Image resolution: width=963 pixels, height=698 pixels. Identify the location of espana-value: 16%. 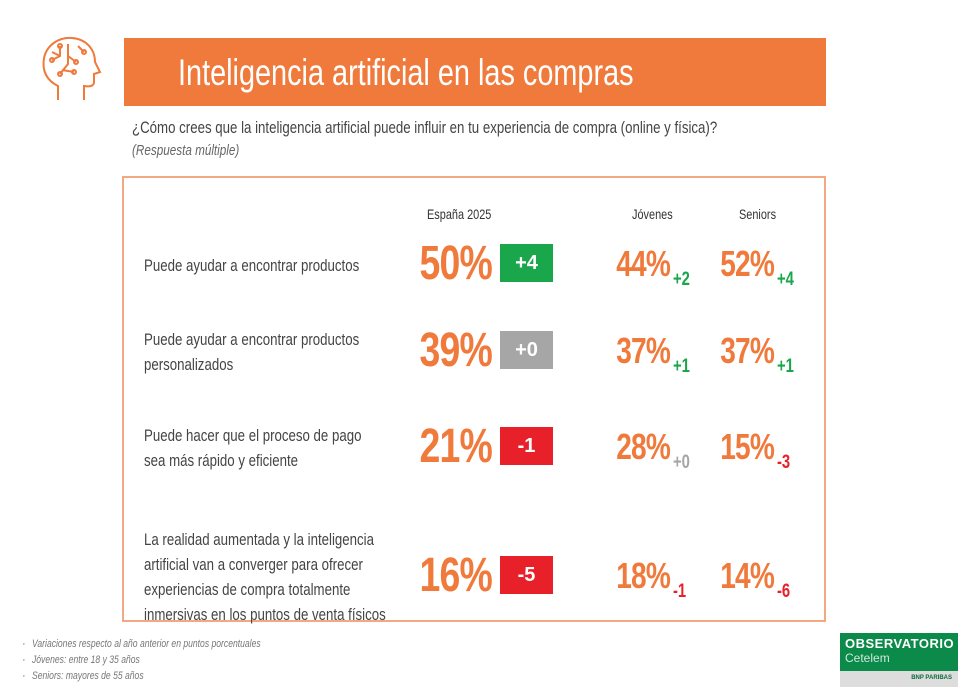
(455, 575).